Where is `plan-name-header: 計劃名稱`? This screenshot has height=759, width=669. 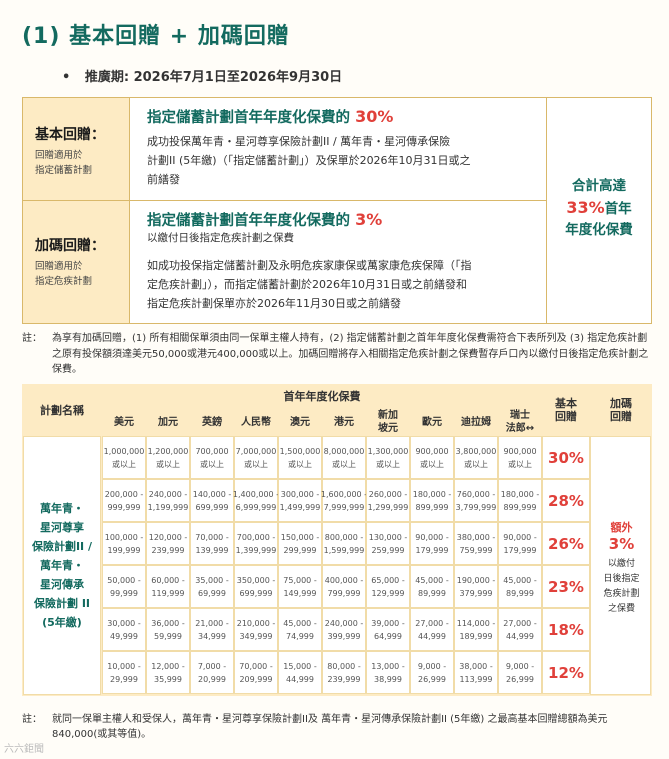
plan-name-header: 計劃名稱 is located at coordinates (62, 410).